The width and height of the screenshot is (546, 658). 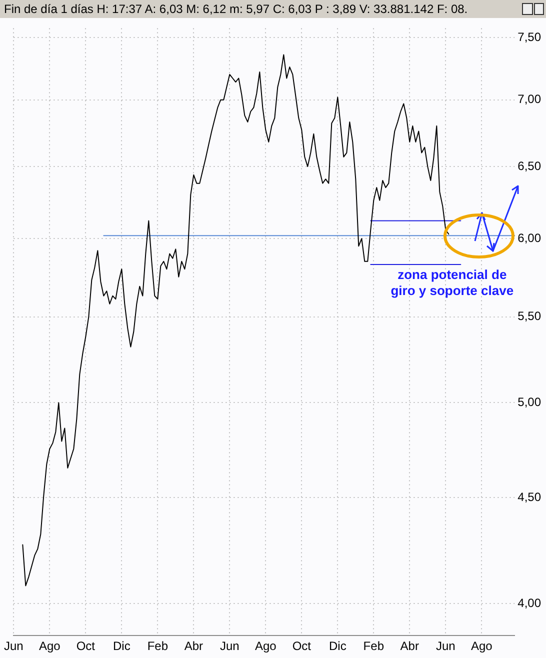 What do you see at coordinates (530, 237) in the screenshot?
I see `y-tick-label: 6,00` at bounding box center [530, 237].